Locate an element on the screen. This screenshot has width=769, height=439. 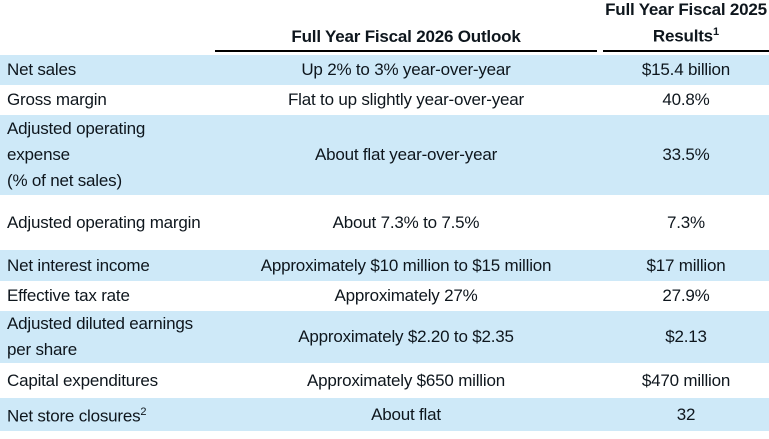
row-label: Gross margin is located at coordinates (57, 99).